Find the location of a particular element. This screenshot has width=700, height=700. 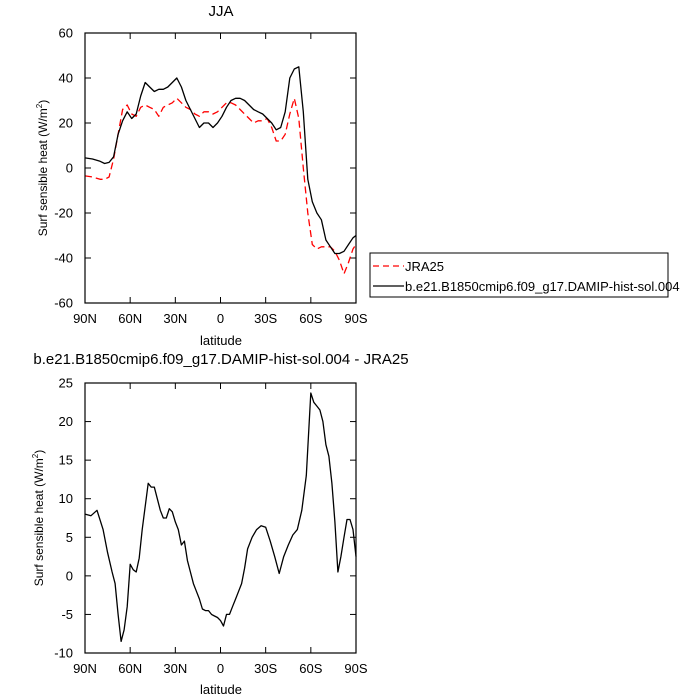

bottom-y-tick-label: -10 is located at coordinates (63, 653).